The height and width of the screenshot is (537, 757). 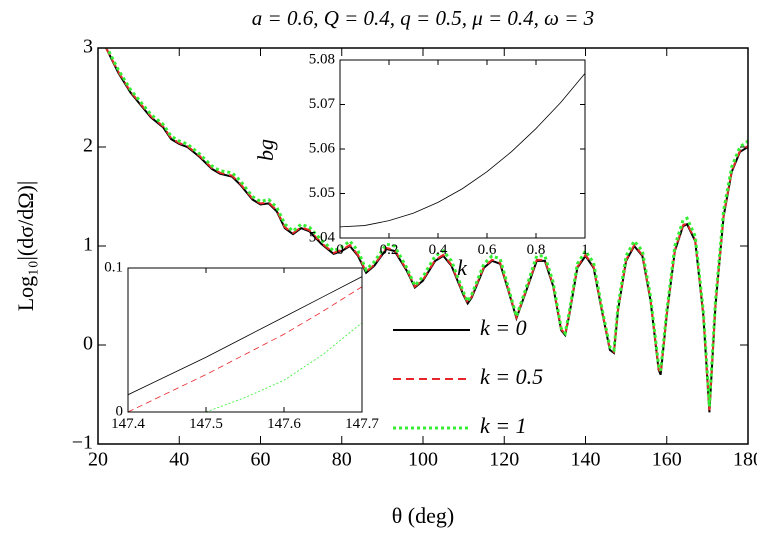 I want to click on y-tick-label: 5.08, so click(x=322, y=59).